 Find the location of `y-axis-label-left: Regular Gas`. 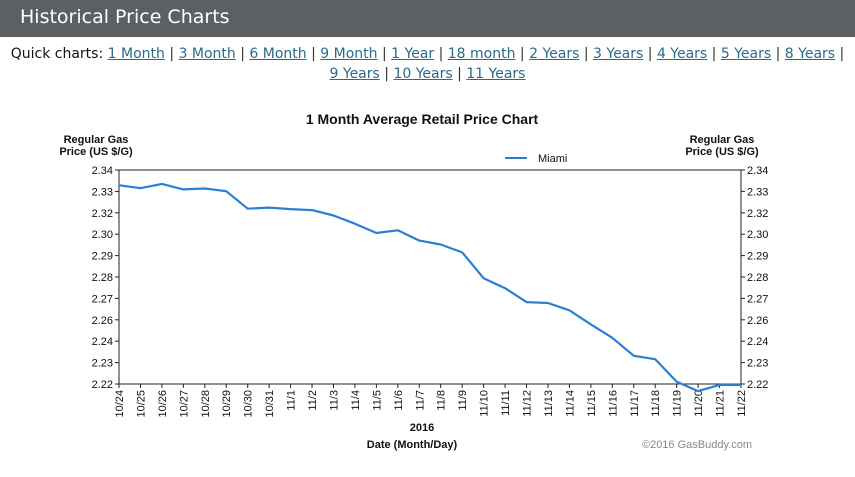

y-axis-label-left: Regular Gas is located at coordinates (96, 140).